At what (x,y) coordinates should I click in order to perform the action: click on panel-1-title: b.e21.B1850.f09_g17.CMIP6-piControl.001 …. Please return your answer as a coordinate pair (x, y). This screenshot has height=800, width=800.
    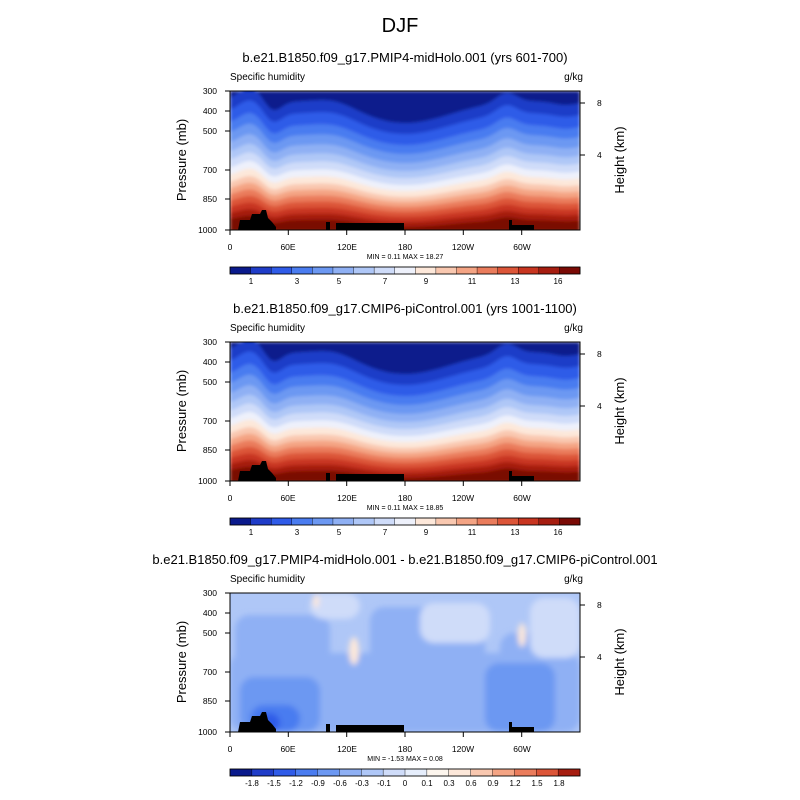
    Looking at the image, I should click on (405, 308).